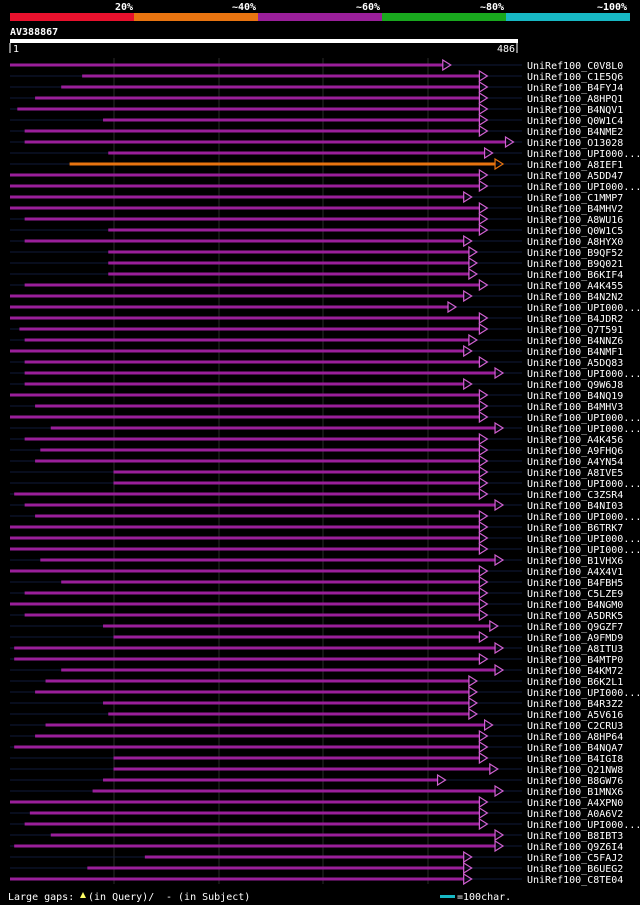  What do you see at coordinates (575, 297) in the screenshot?
I see `hit-label: UniRef100_B4N2N2` at bounding box center [575, 297].